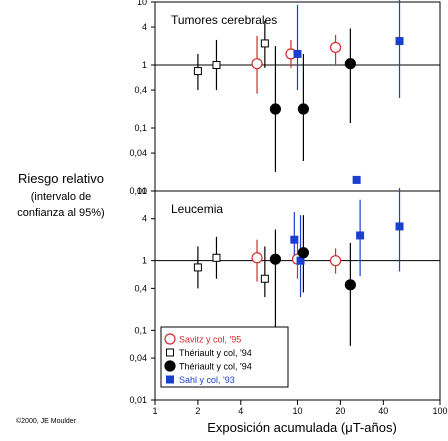 The image size is (448, 441). What do you see at coordinates (302, 427) in the screenshot?
I see `x-axis-title: Exposición acumulada (μT-años)` at bounding box center [302, 427].